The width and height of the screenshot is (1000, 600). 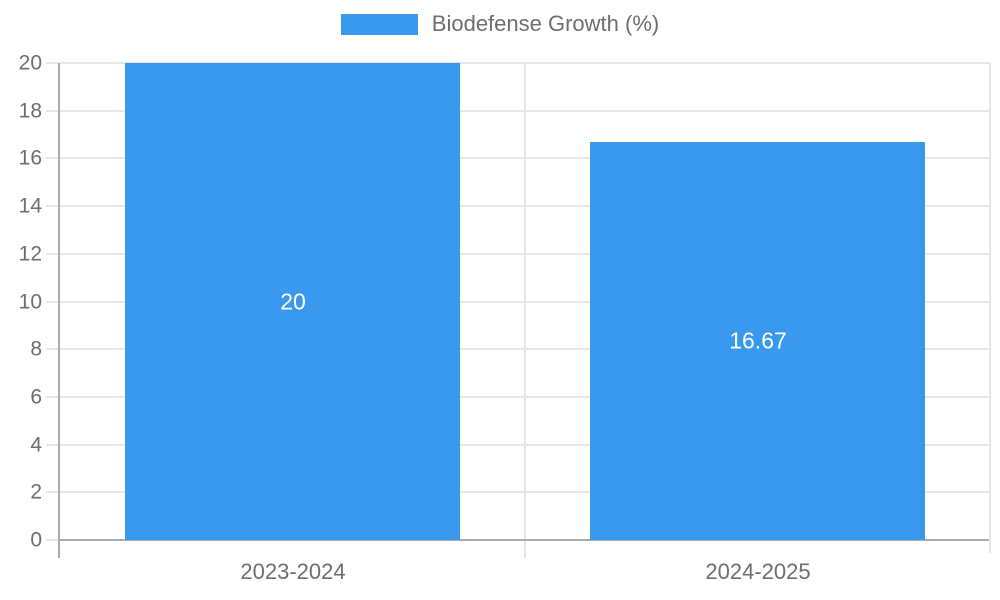 I want to click on bar-value-label: 20, so click(x=293, y=301).